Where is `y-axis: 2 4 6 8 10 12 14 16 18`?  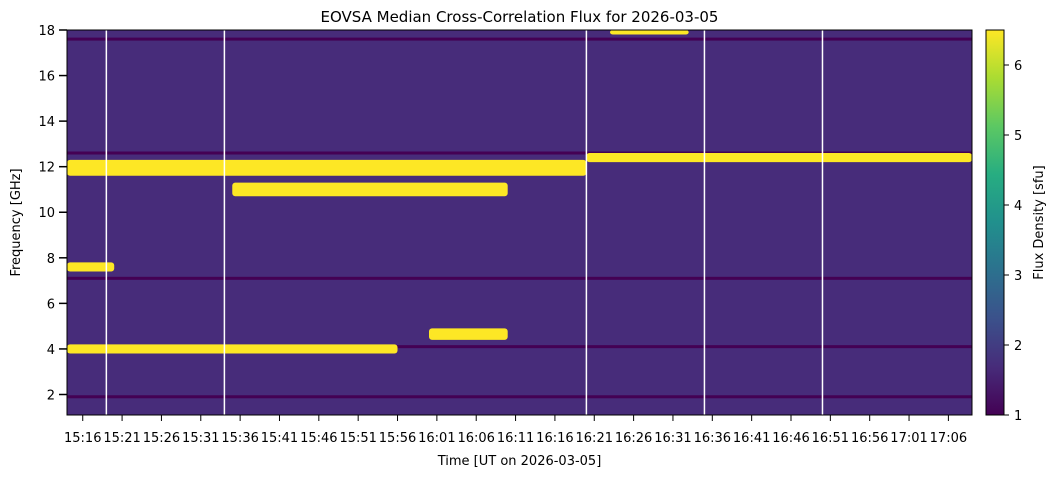 y-axis: 2 4 6 8 10 12 14 16 18 is located at coordinates (52, 213).